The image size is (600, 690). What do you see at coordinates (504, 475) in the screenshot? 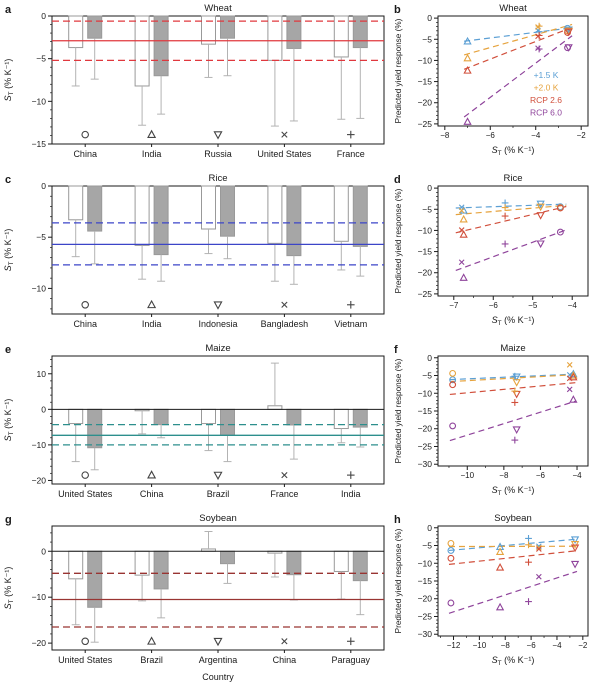
I see `x-tick-label: −8` at bounding box center [504, 475].